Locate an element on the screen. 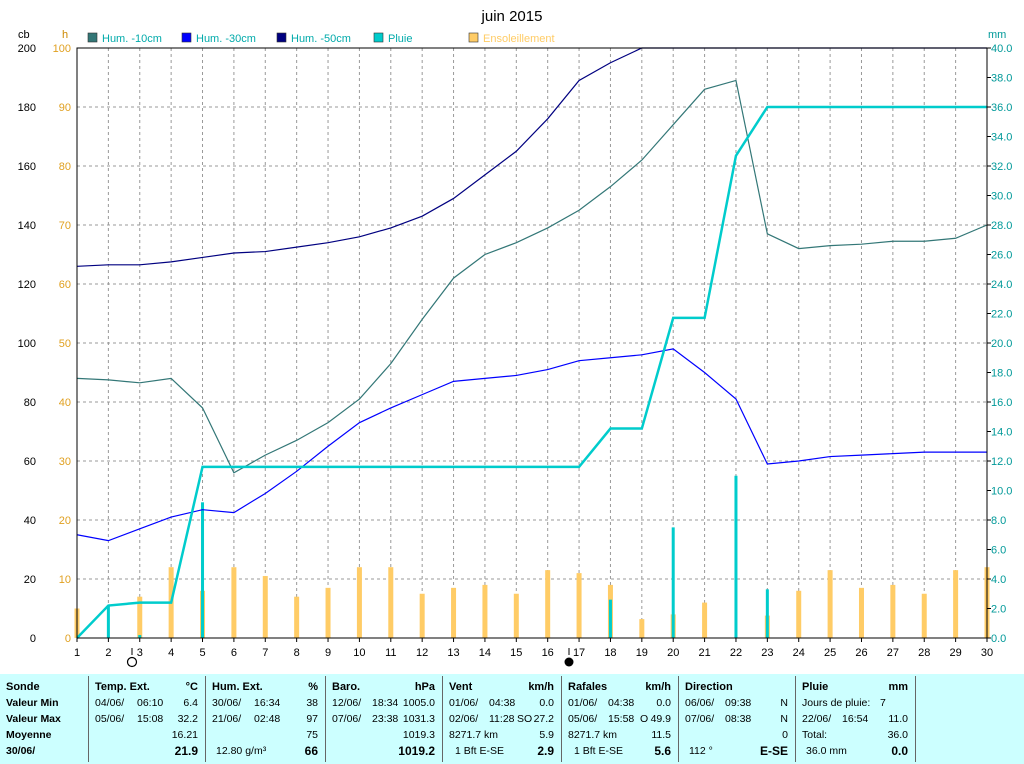 The width and height of the screenshot is (1024, 764). mm-tick-label: 2.0 is located at coordinates (998, 610).